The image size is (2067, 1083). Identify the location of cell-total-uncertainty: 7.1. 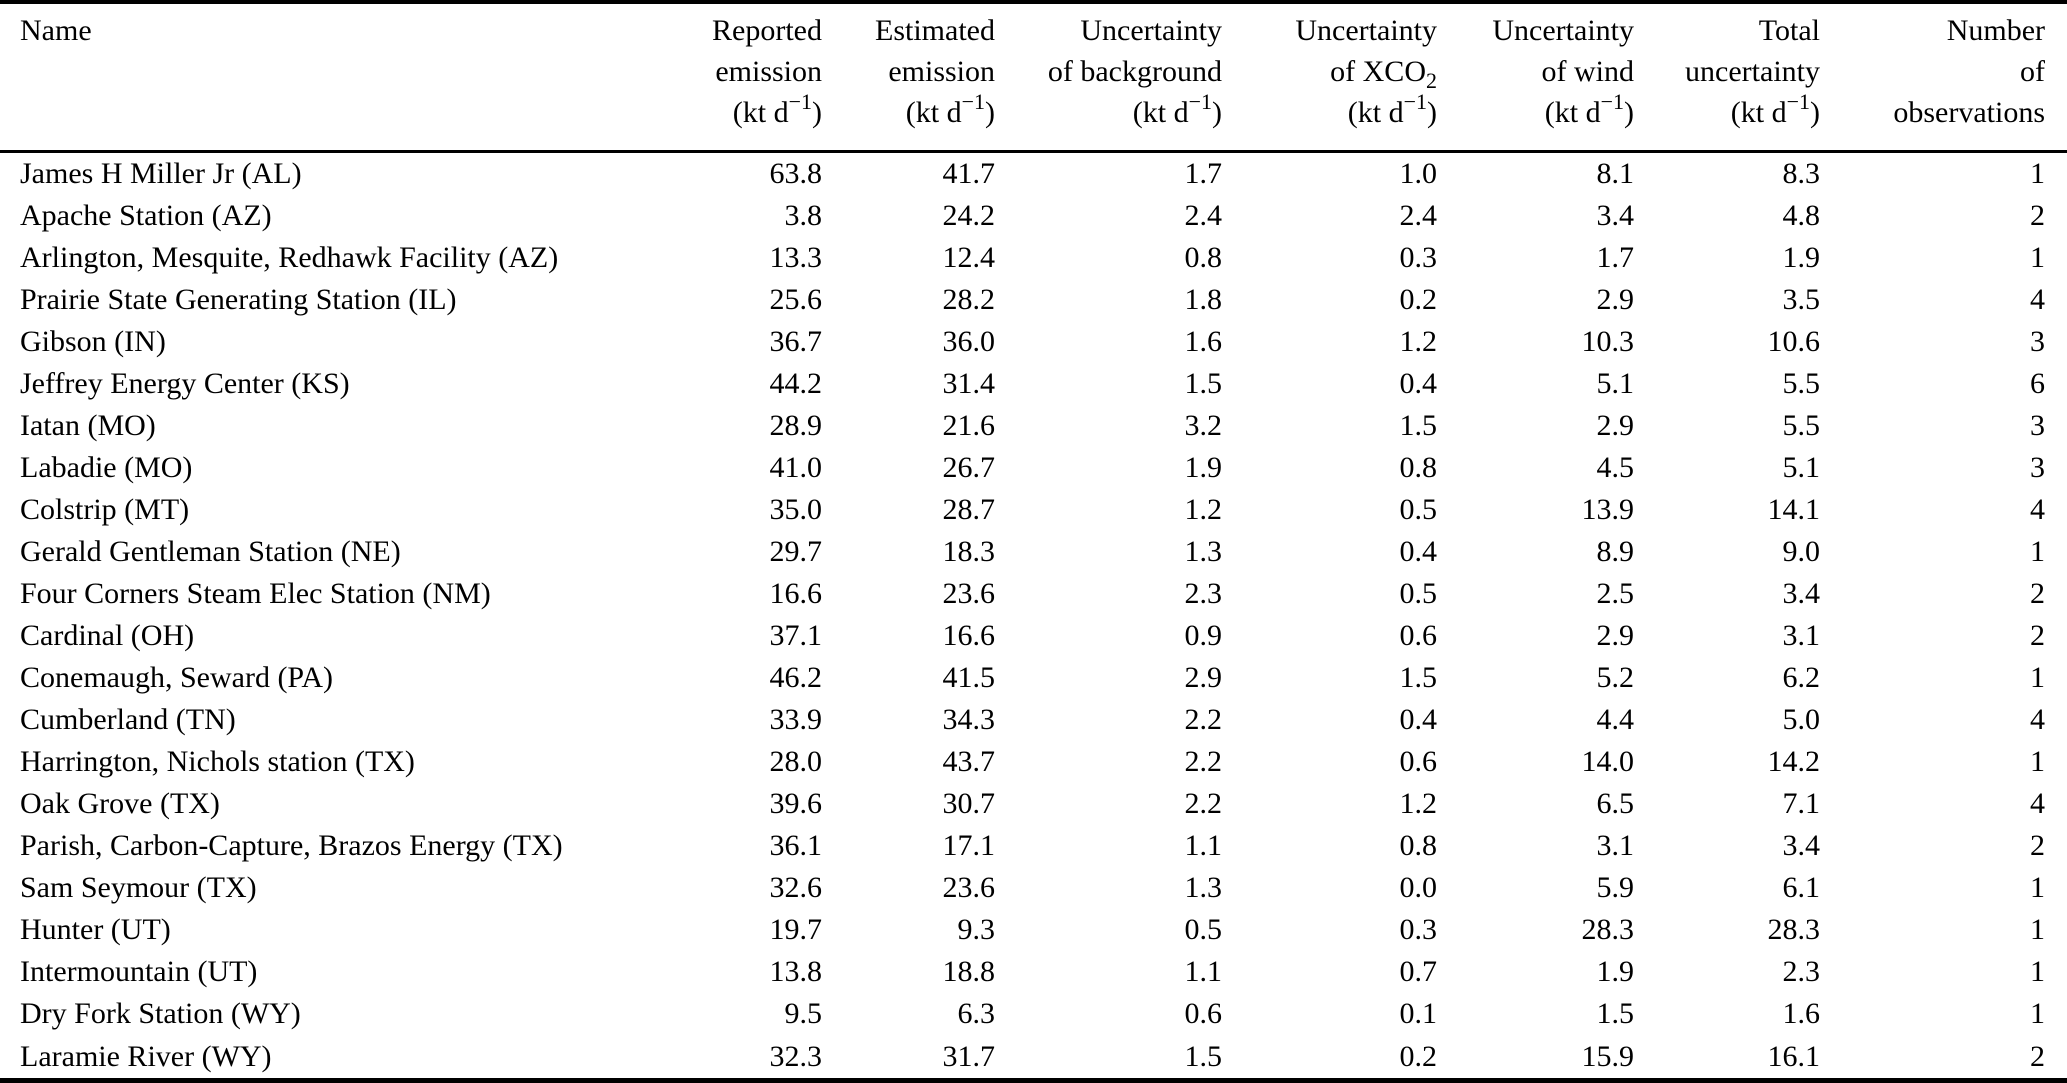
(1801, 804).